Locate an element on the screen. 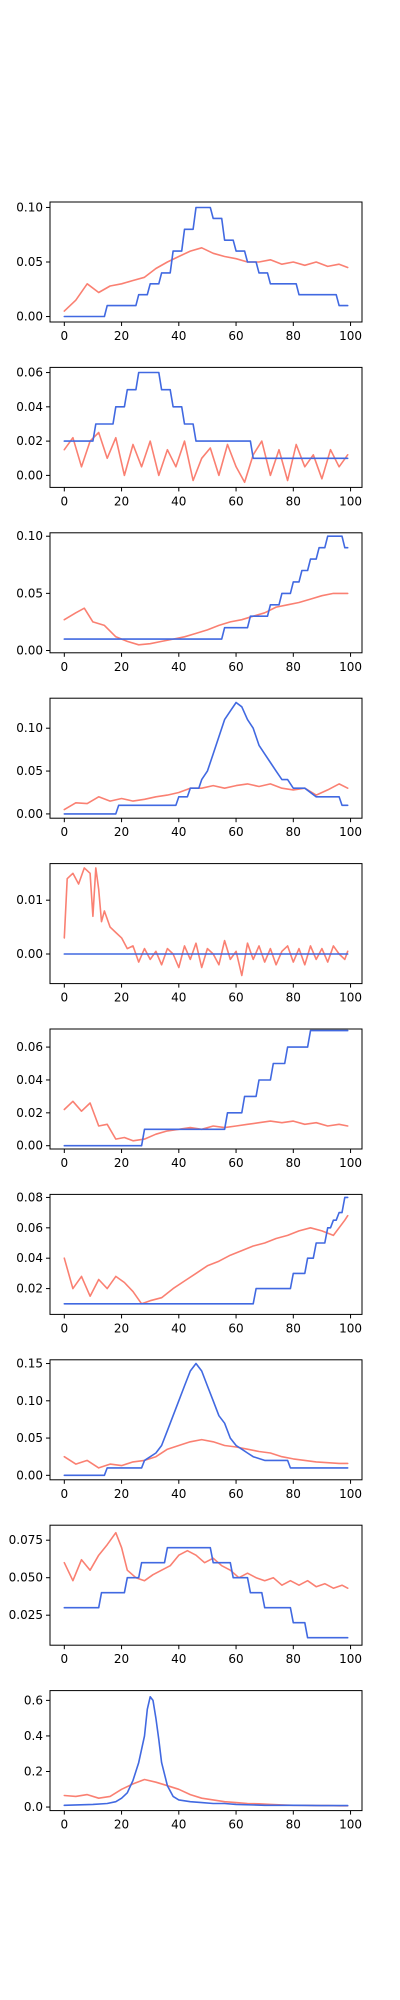 The image size is (400, 2000). chart-10: 0 20 40 60 80 100 0.0 0.2 0.4 0.6 is located at coordinates (193, 1761).